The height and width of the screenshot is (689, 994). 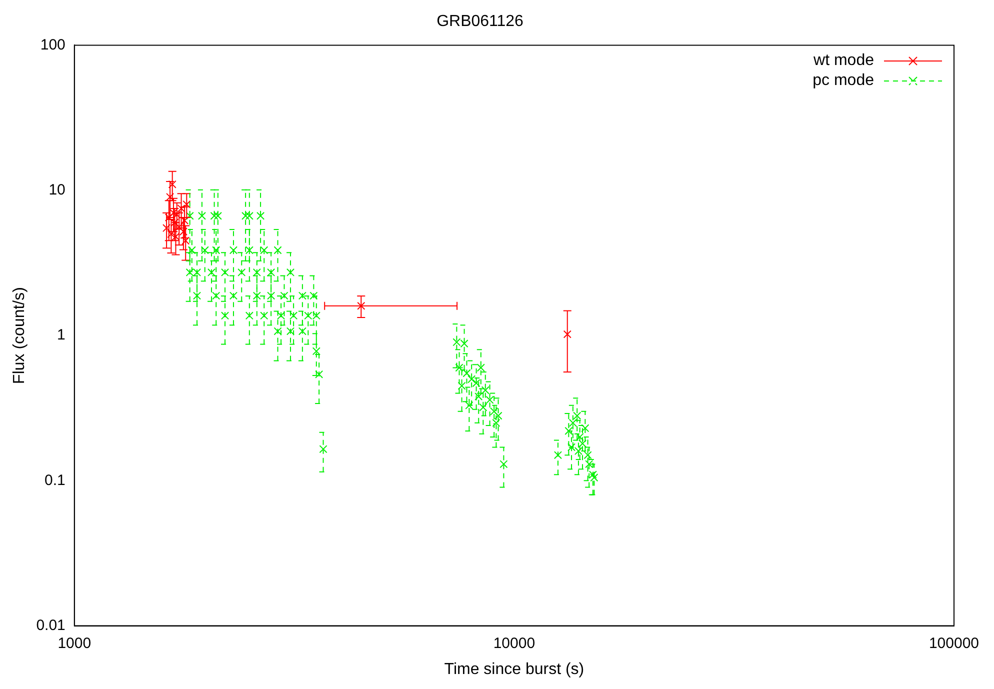 I want to click on y-tick-label: 0.1, so click(x=55, y=480).